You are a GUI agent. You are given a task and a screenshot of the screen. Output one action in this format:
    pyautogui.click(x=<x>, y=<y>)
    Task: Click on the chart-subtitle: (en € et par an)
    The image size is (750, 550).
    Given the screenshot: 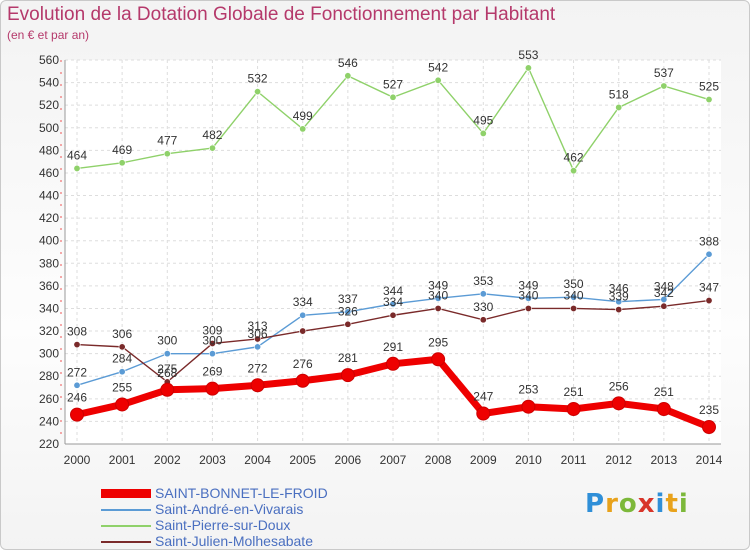 What is the action you would take?
    pyautogui.click(x=48, y=35)
    